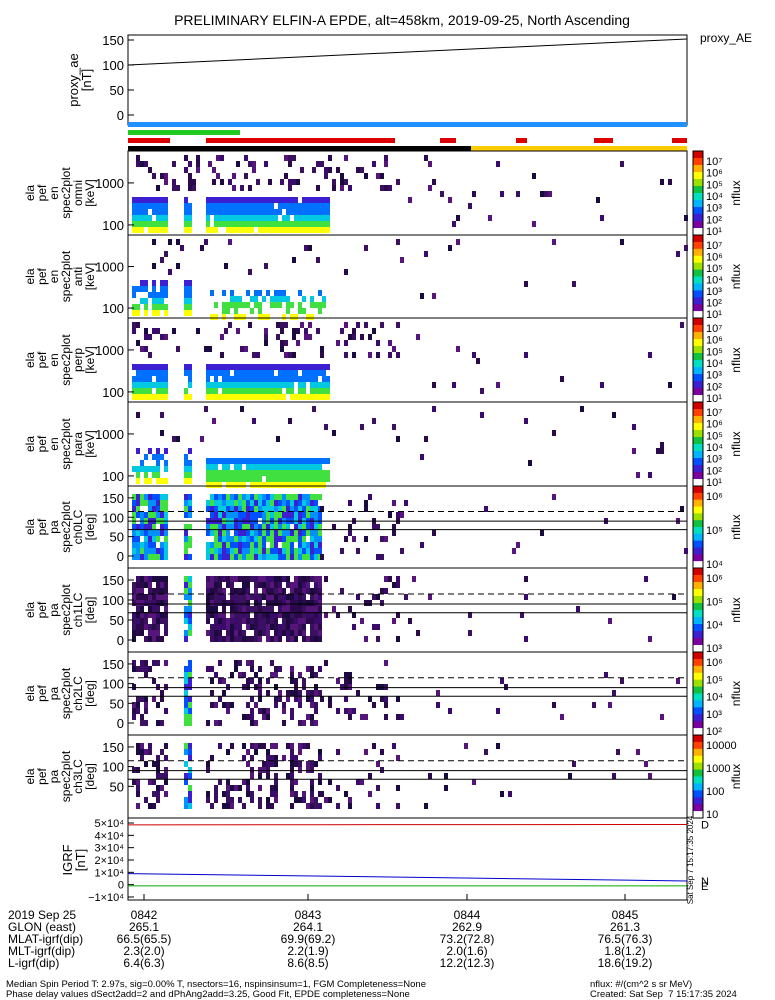 The image size is (775, 1000). Describe the element at coordinates (714, 649) in the screenshot. I see `colorbar-label: 10³` at that location.